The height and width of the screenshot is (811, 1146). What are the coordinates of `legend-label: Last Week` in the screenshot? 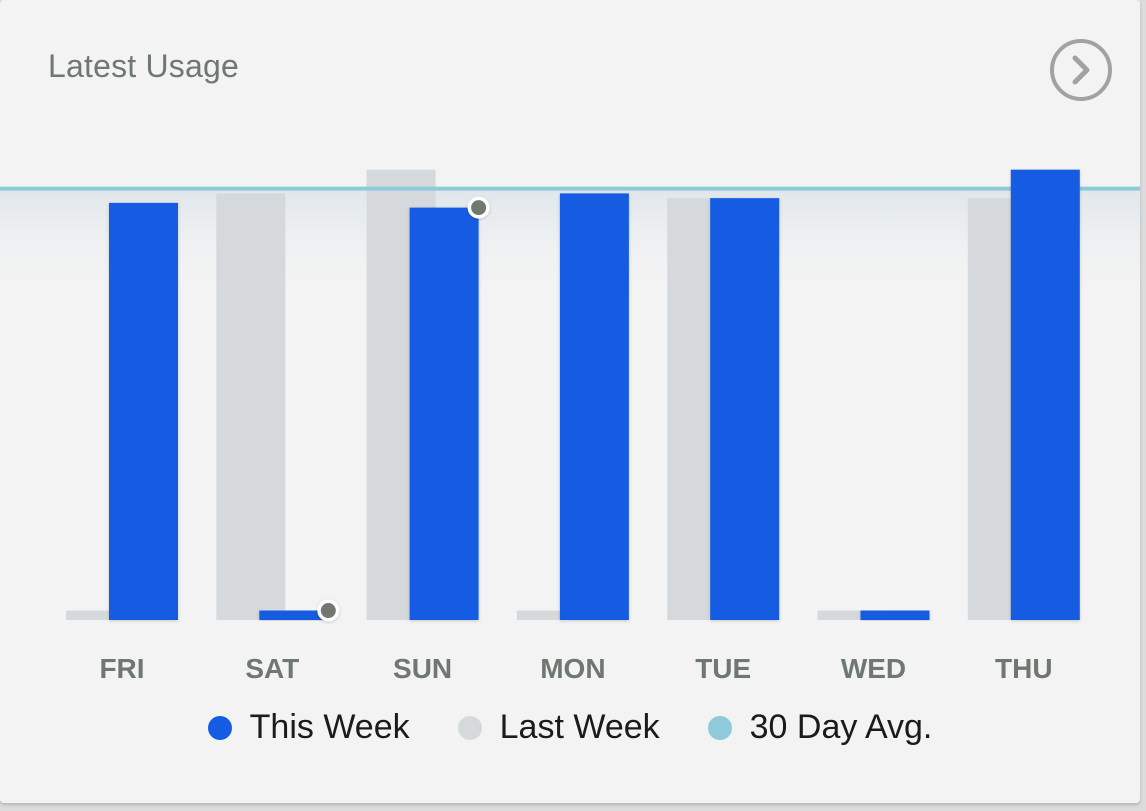 It's located at (579, 727).